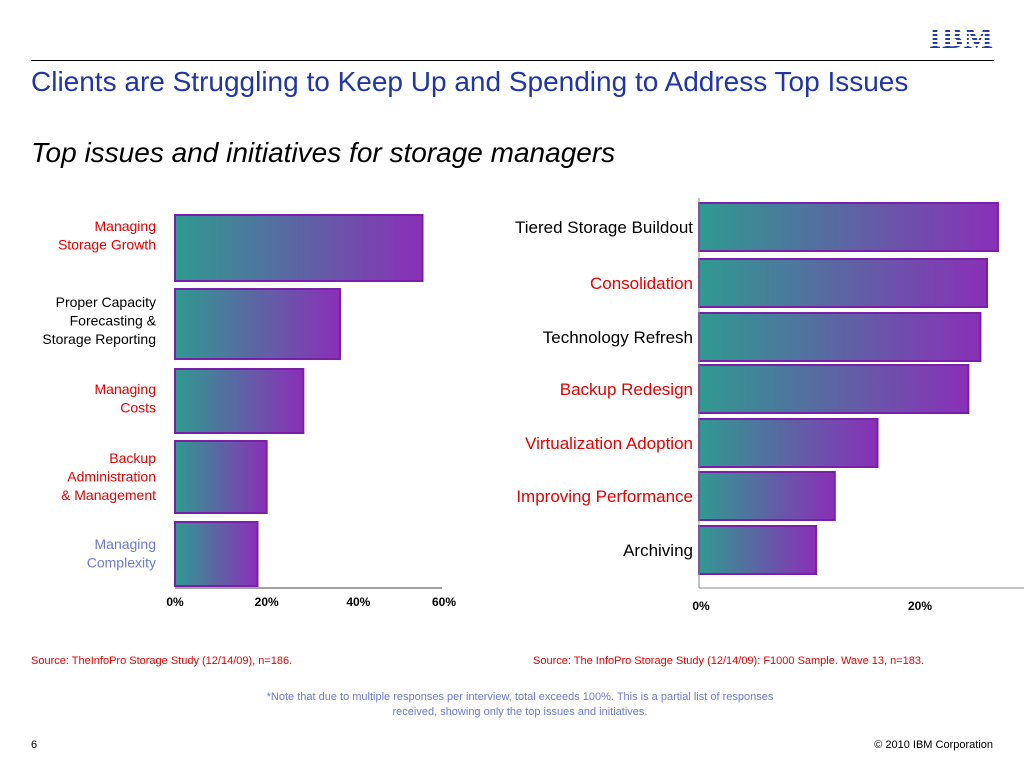 This screenshot has width=1024, height=768. What do you see at coordinates (34, 745) in the screenshot?
I see `page-number: 6` at bounding box center [34, 745].